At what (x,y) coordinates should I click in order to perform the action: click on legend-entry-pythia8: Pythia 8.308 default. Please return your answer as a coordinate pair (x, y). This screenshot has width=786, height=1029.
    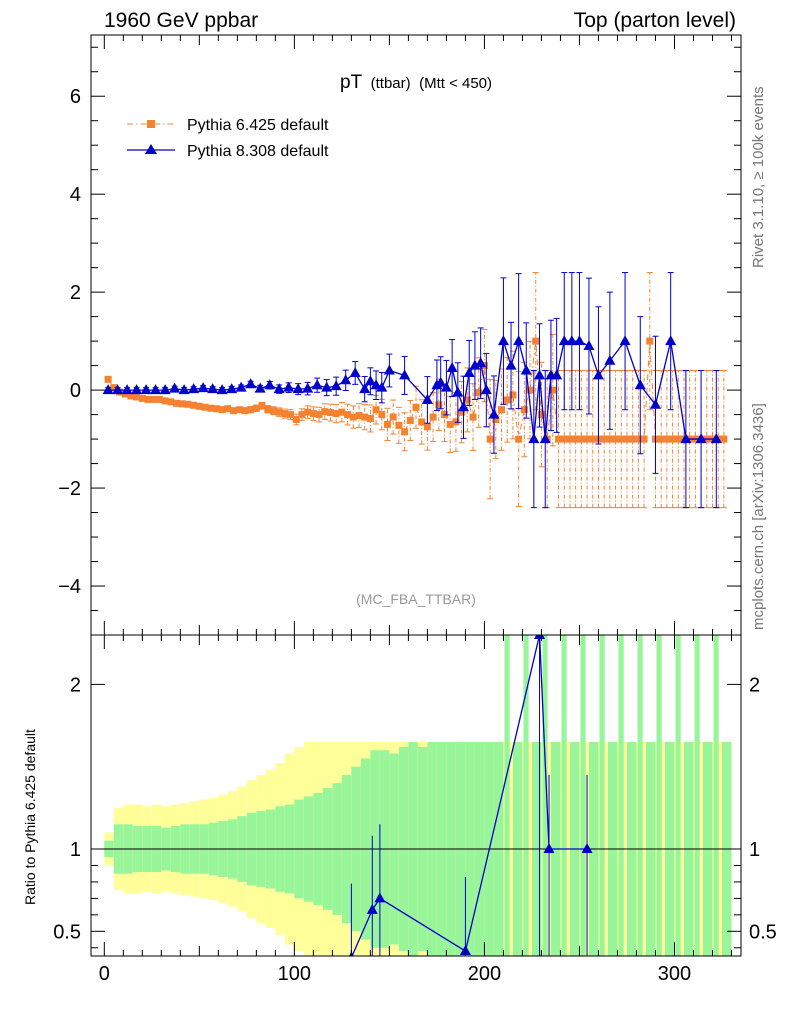
    Looking at the image, I should click on (228, 151).